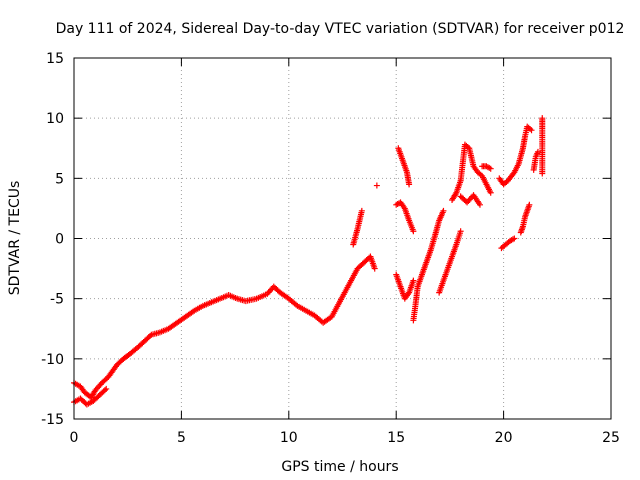 The width and height of the screenshot is (640, 480). Describe the element at coordinates (74, 438) in the screenshot. I see `x-tick-label: 0` at that location.